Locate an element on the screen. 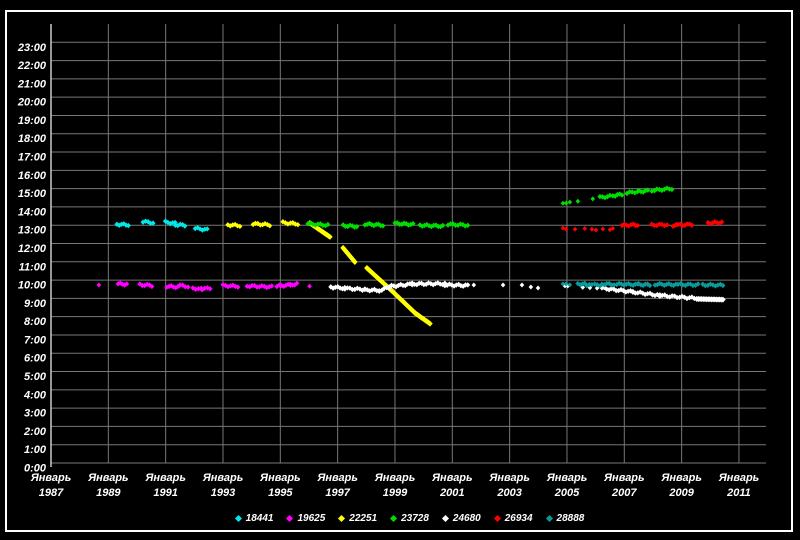 The height and width of the screenshot is (540, 800). legend-label: 18441 is located at coordinates (259, 518).